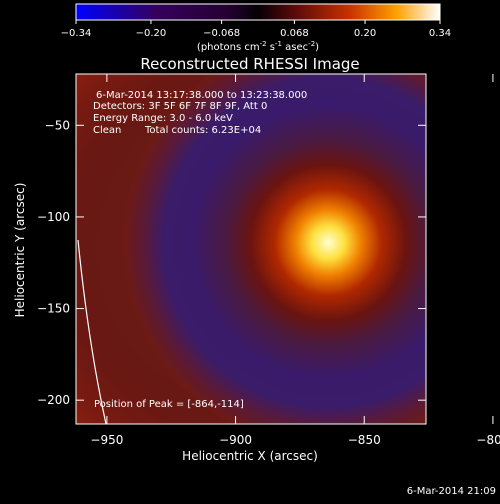 This screenshot has width=500, height=504. I want to click on annotation-counts: Total counts: 6.23E+04, so click(202, 130).